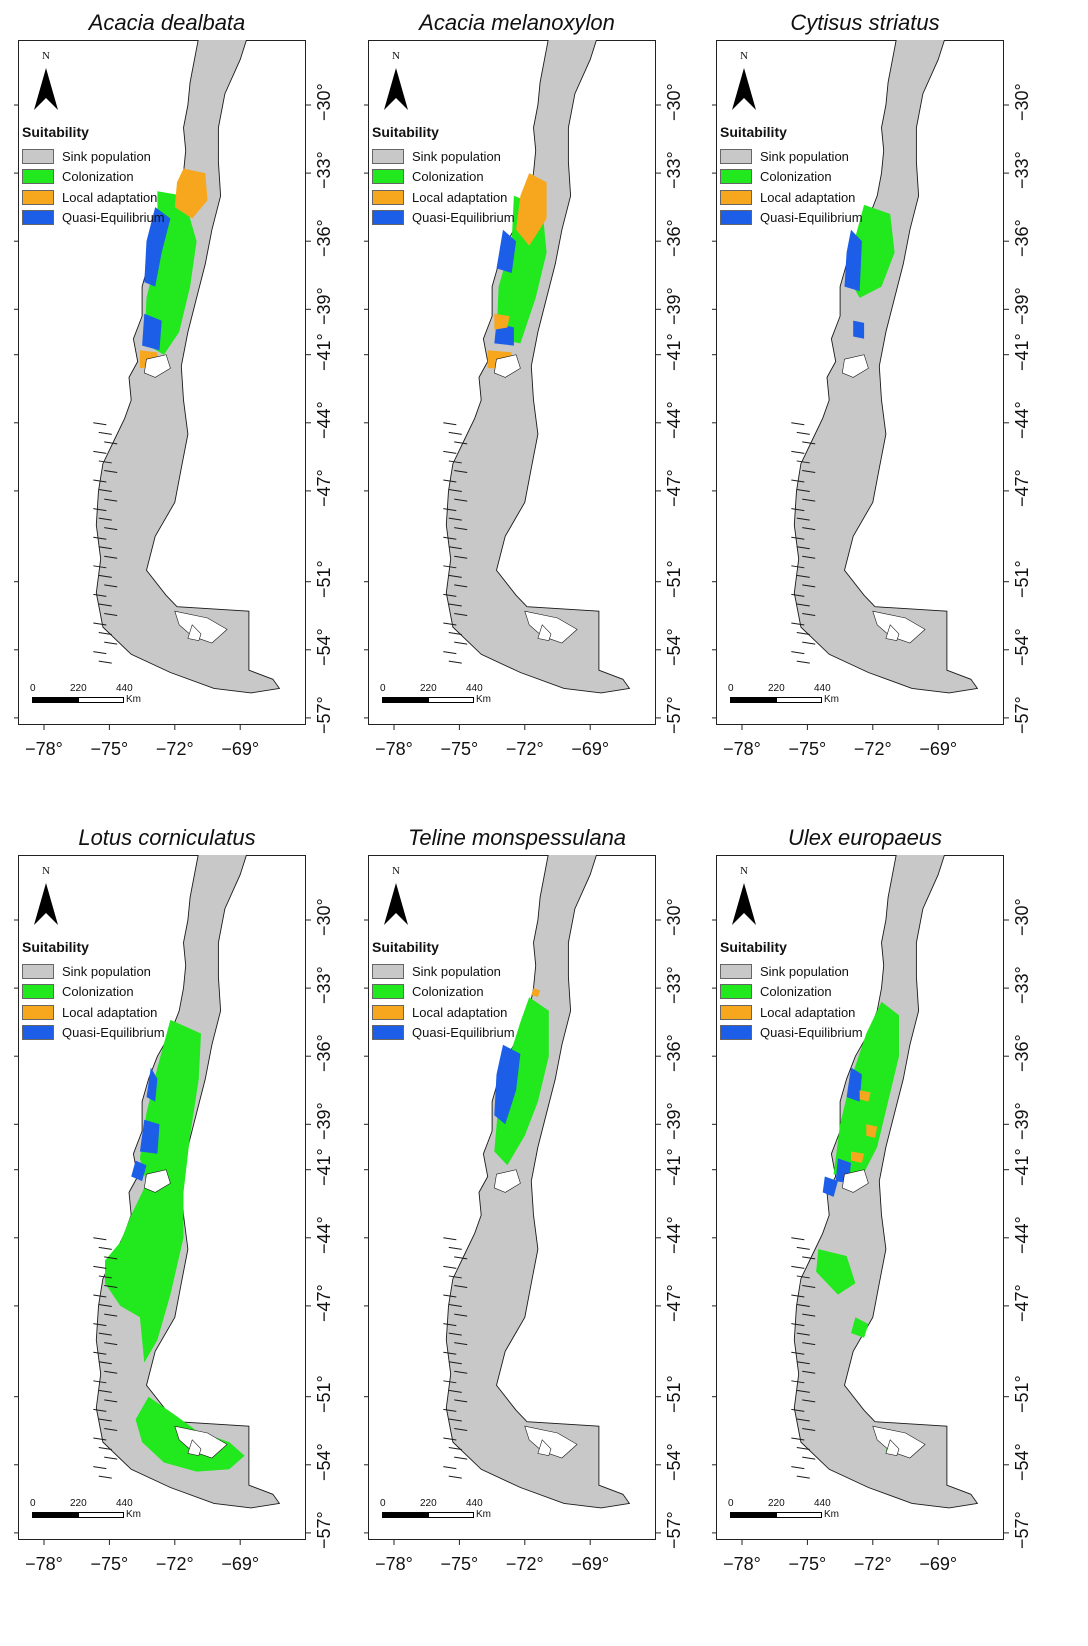 The height and width of the screenshot is (1646, 1088). What do you see at coordinates (512, 385) in the screenshot?
I see `map-canvas` at bounding box center [512, 385].